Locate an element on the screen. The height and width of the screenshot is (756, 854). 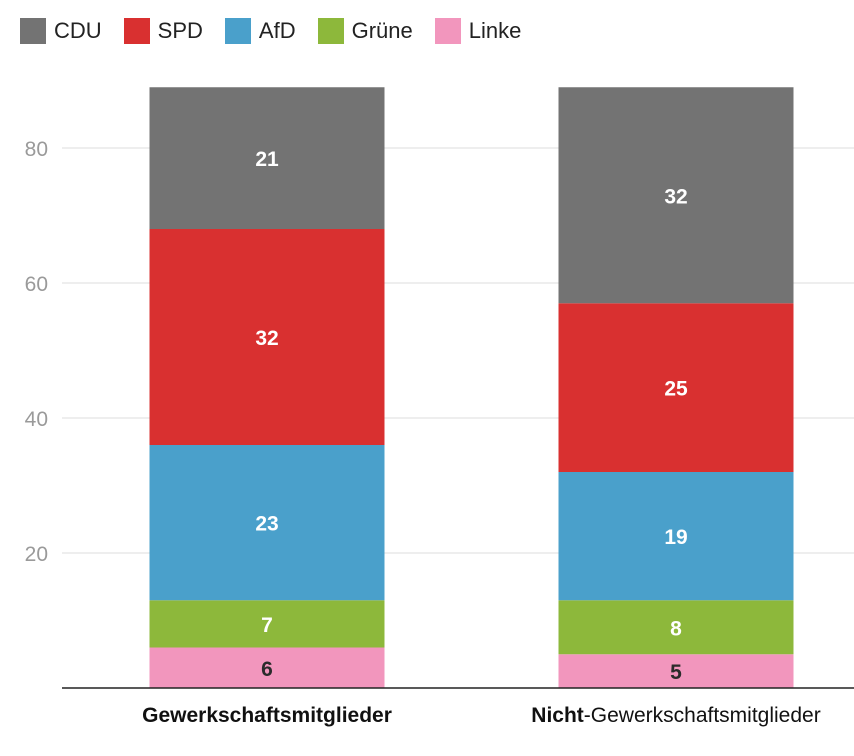
legend-label: Linke is located at coordinates (495, 30).